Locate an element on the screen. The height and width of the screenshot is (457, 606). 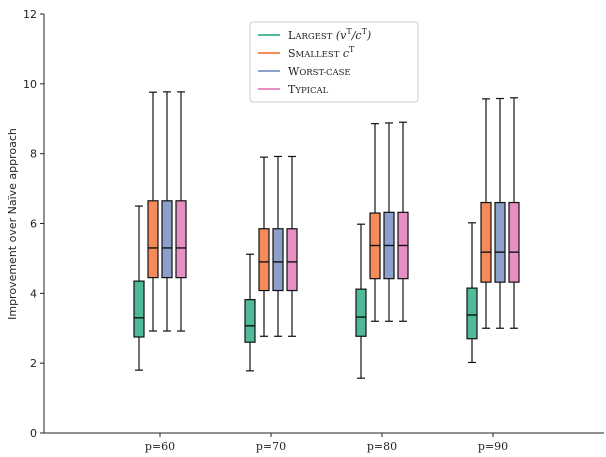
legend-label: TYPICAL is located at coordinates (308, 89).